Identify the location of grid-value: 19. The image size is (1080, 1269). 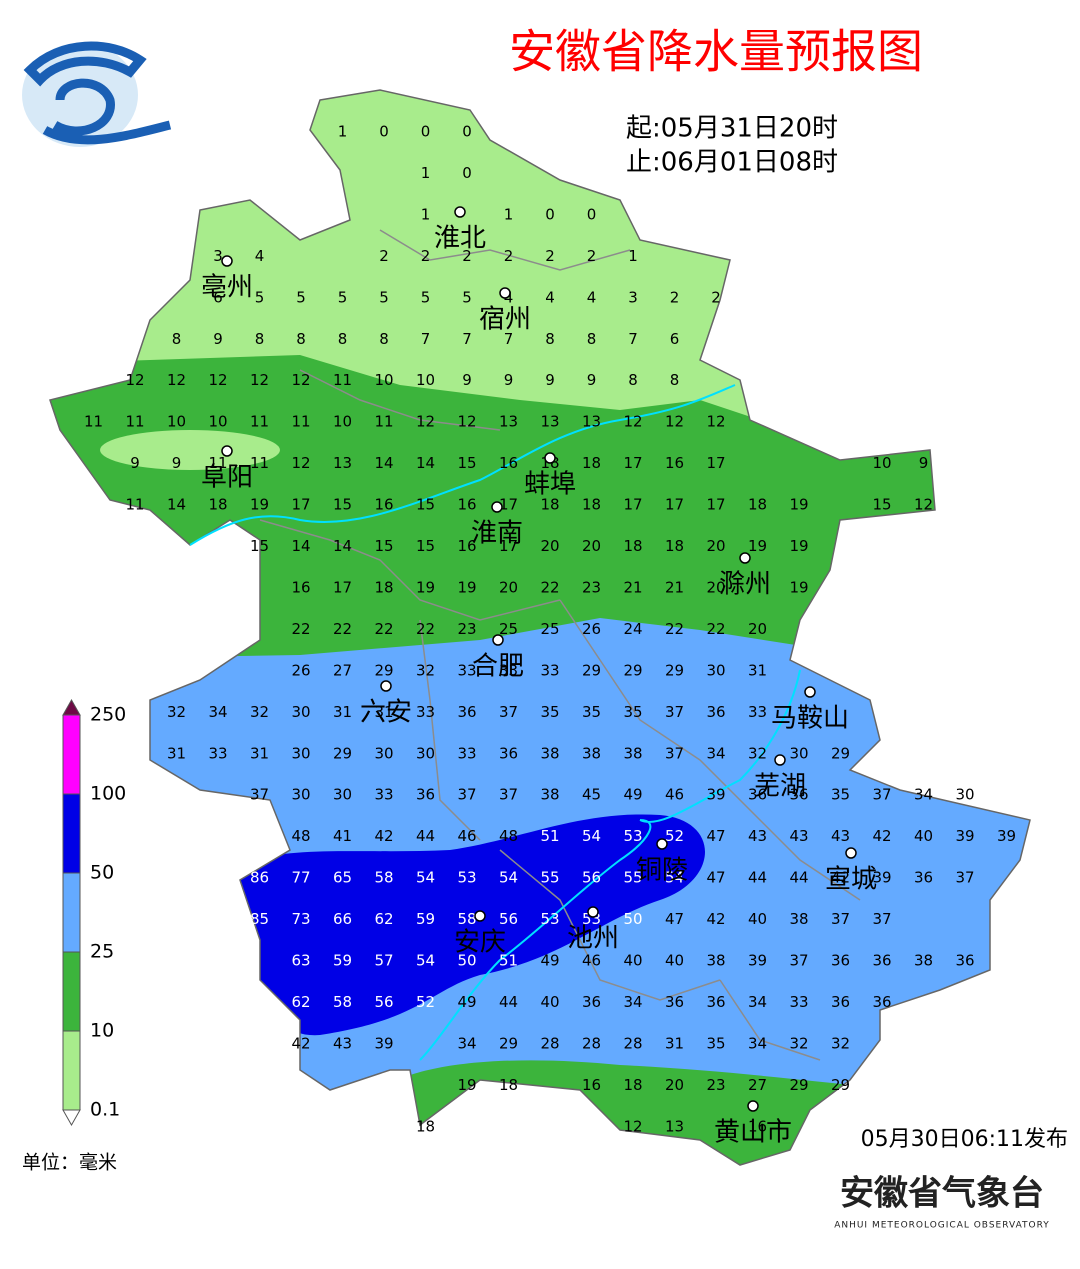
(757, 546).